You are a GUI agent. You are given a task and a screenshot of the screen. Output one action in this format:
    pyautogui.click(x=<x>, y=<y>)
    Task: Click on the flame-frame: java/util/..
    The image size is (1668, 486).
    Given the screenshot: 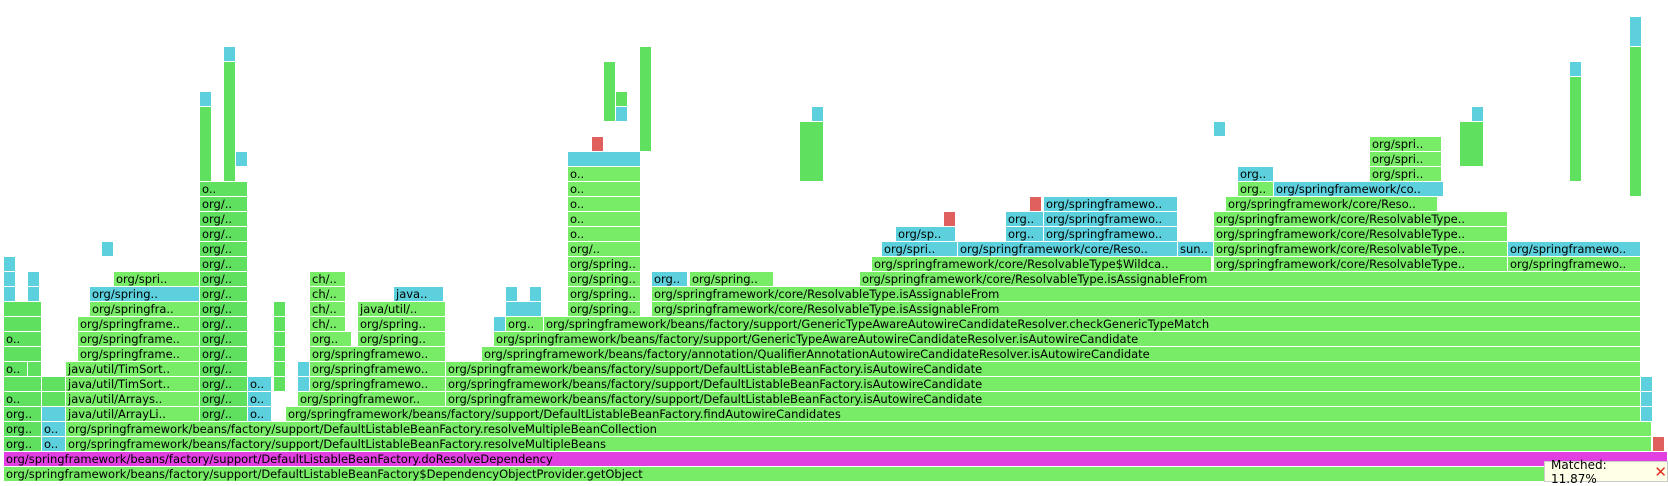 What is the action you would take?
    pyautogui.click(x=402, y=309)
    